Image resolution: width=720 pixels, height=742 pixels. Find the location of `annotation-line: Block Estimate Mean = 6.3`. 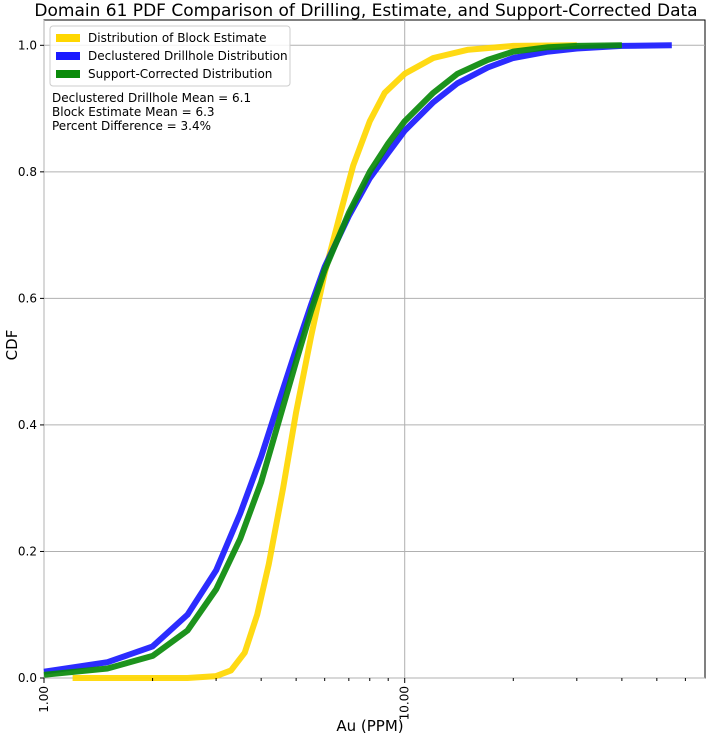

annotation-line: Block Estimate Mean = 6.3 is located at coordinates (133, 112).